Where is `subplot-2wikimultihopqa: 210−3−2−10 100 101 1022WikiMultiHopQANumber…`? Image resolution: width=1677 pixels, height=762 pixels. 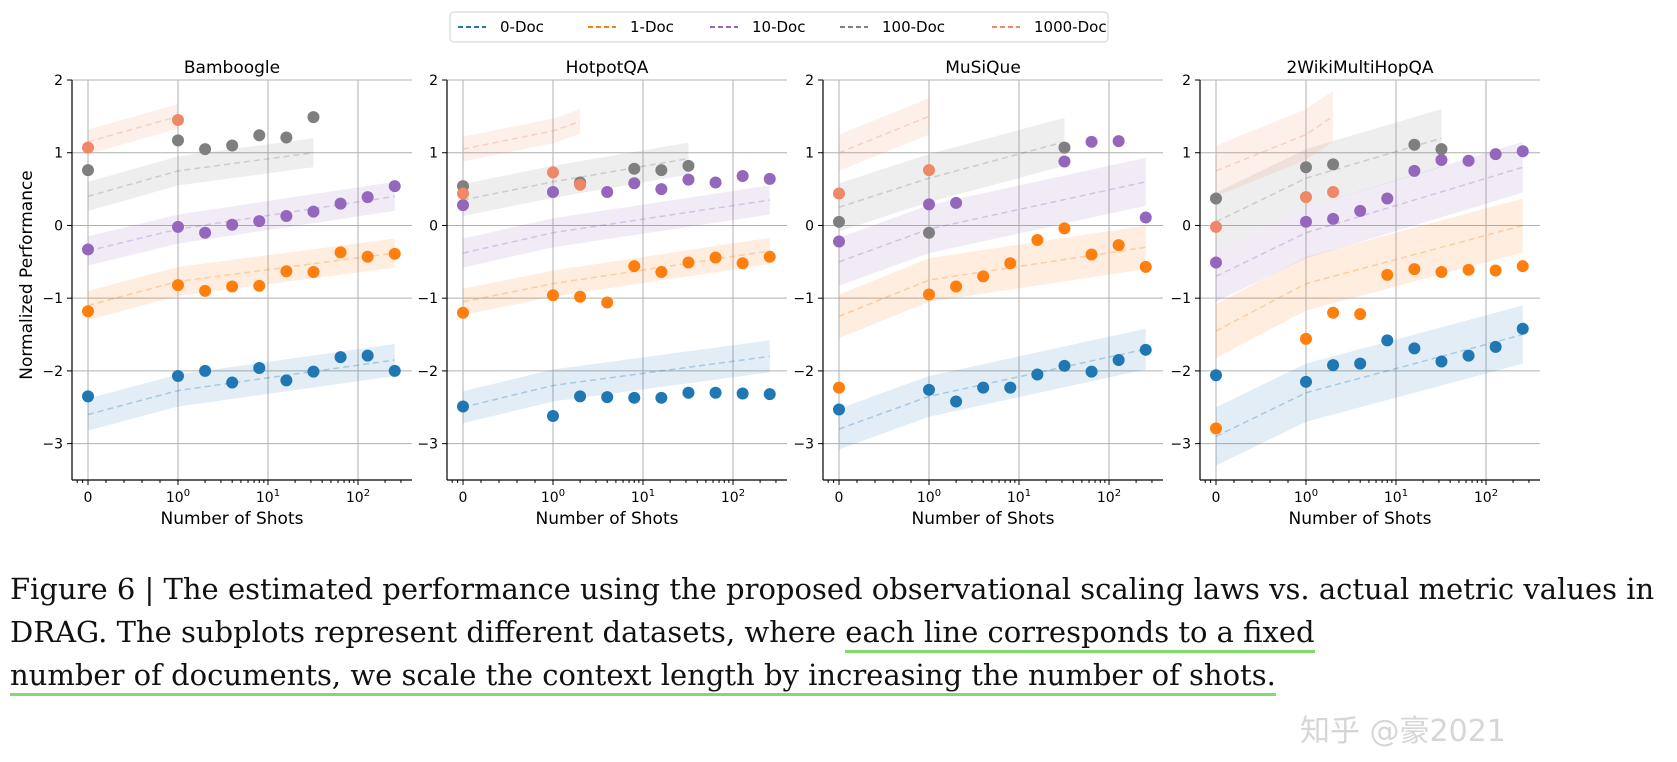 subplot-2wikimultihopqa: 210−3−2−10 100 101 1022WikiMultiHopQANumber… is located at coordinates (1355, 293).